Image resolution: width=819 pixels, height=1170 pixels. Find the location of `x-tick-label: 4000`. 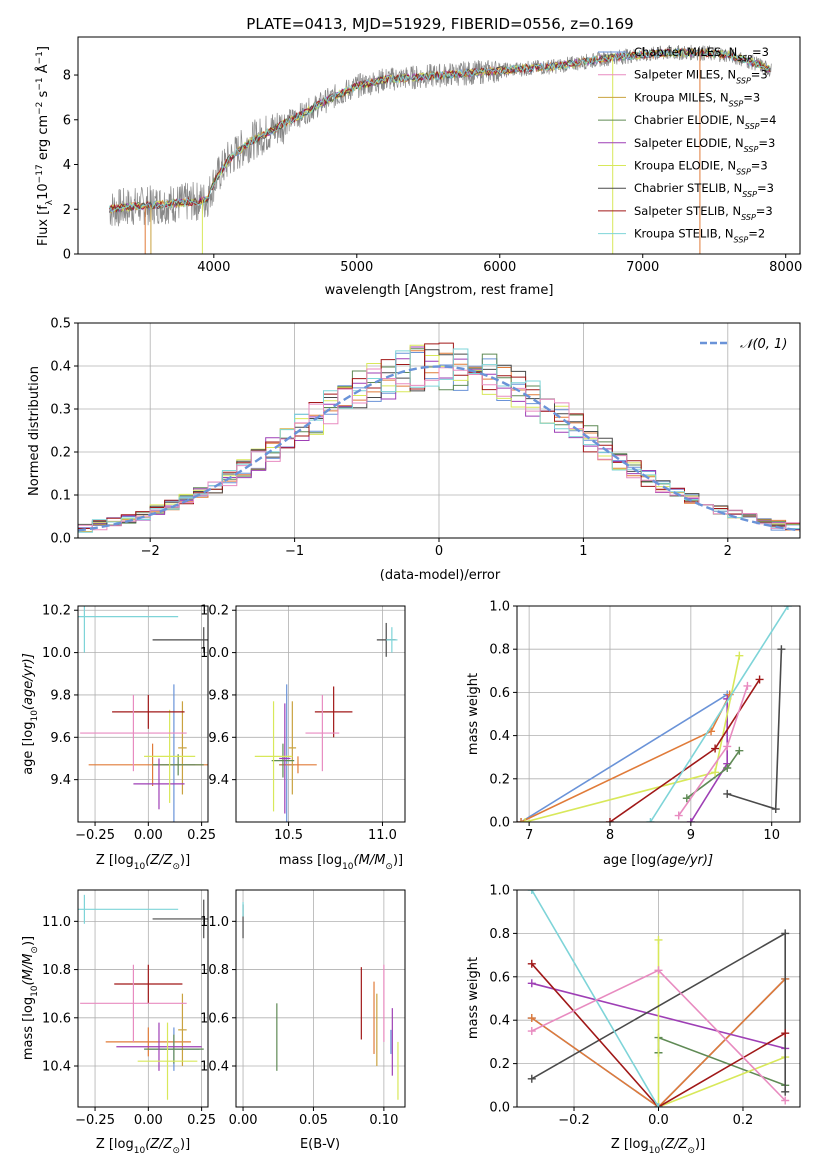

x-tick-label: 4000 is located at coordinates (213, 267).